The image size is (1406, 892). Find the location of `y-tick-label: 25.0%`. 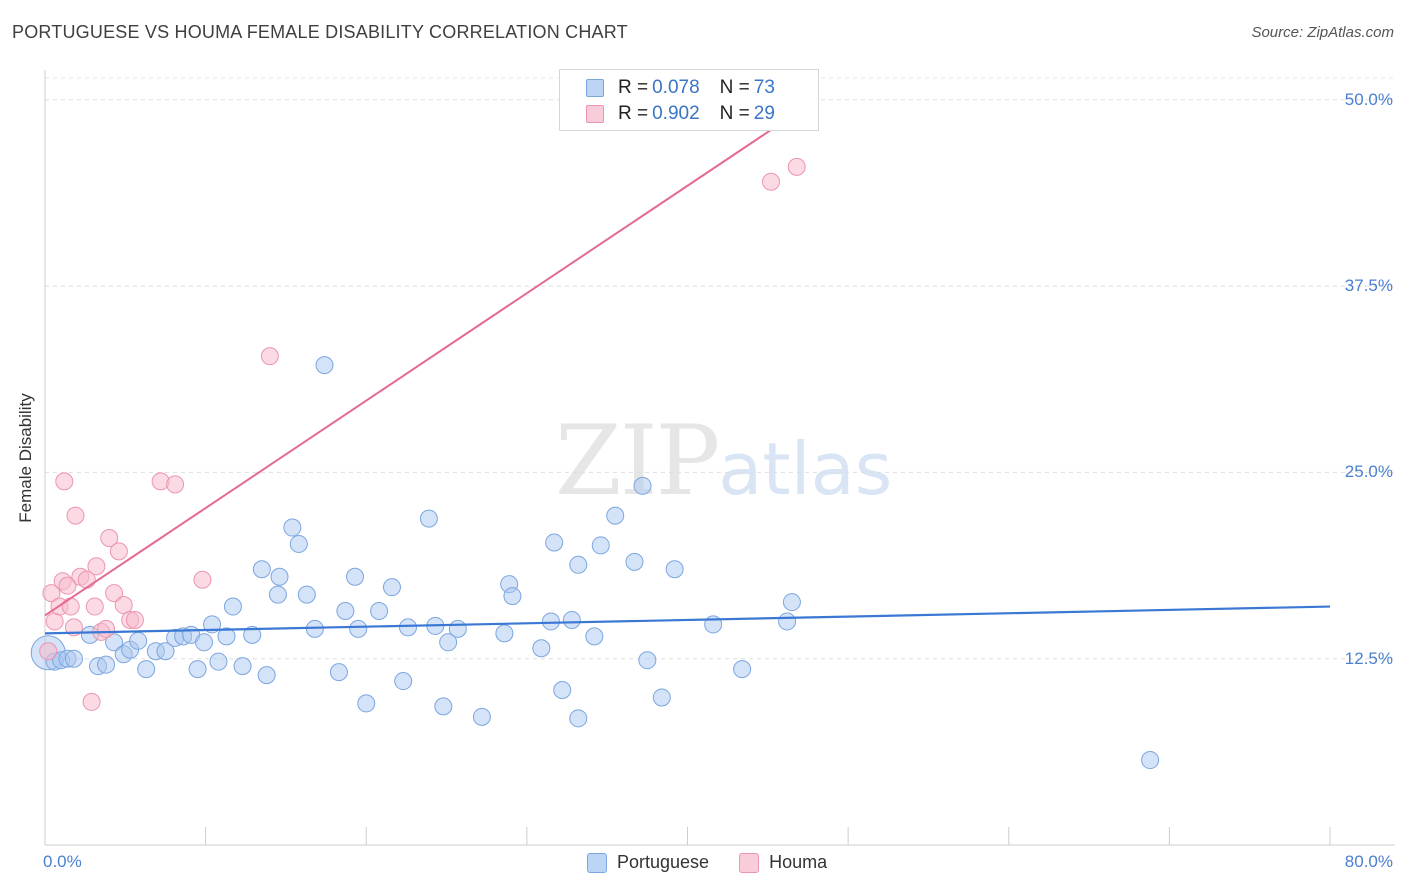

y-tick-label: 25.0% is located at coordinates (1368, 472).